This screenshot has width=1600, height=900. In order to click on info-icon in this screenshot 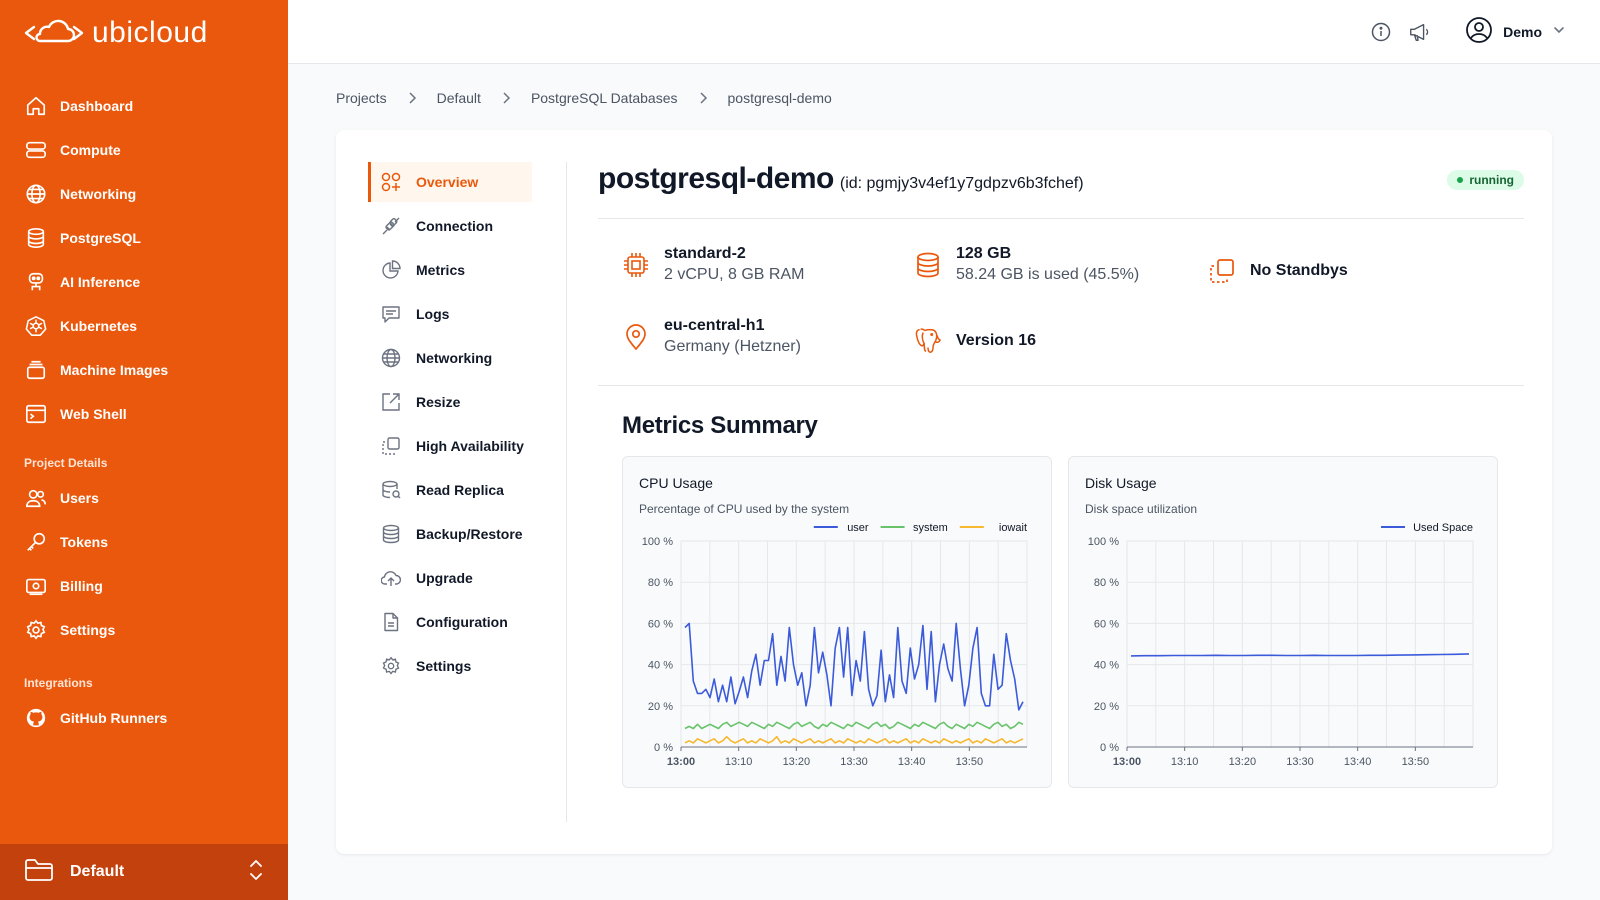, I will do `click(1381, 32)`.